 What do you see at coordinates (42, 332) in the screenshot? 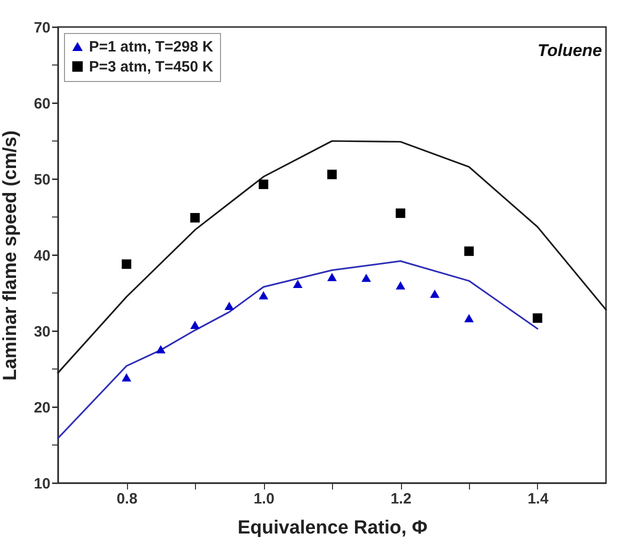
I see `y-tick-label: 30` at bounding box center [42, 332].